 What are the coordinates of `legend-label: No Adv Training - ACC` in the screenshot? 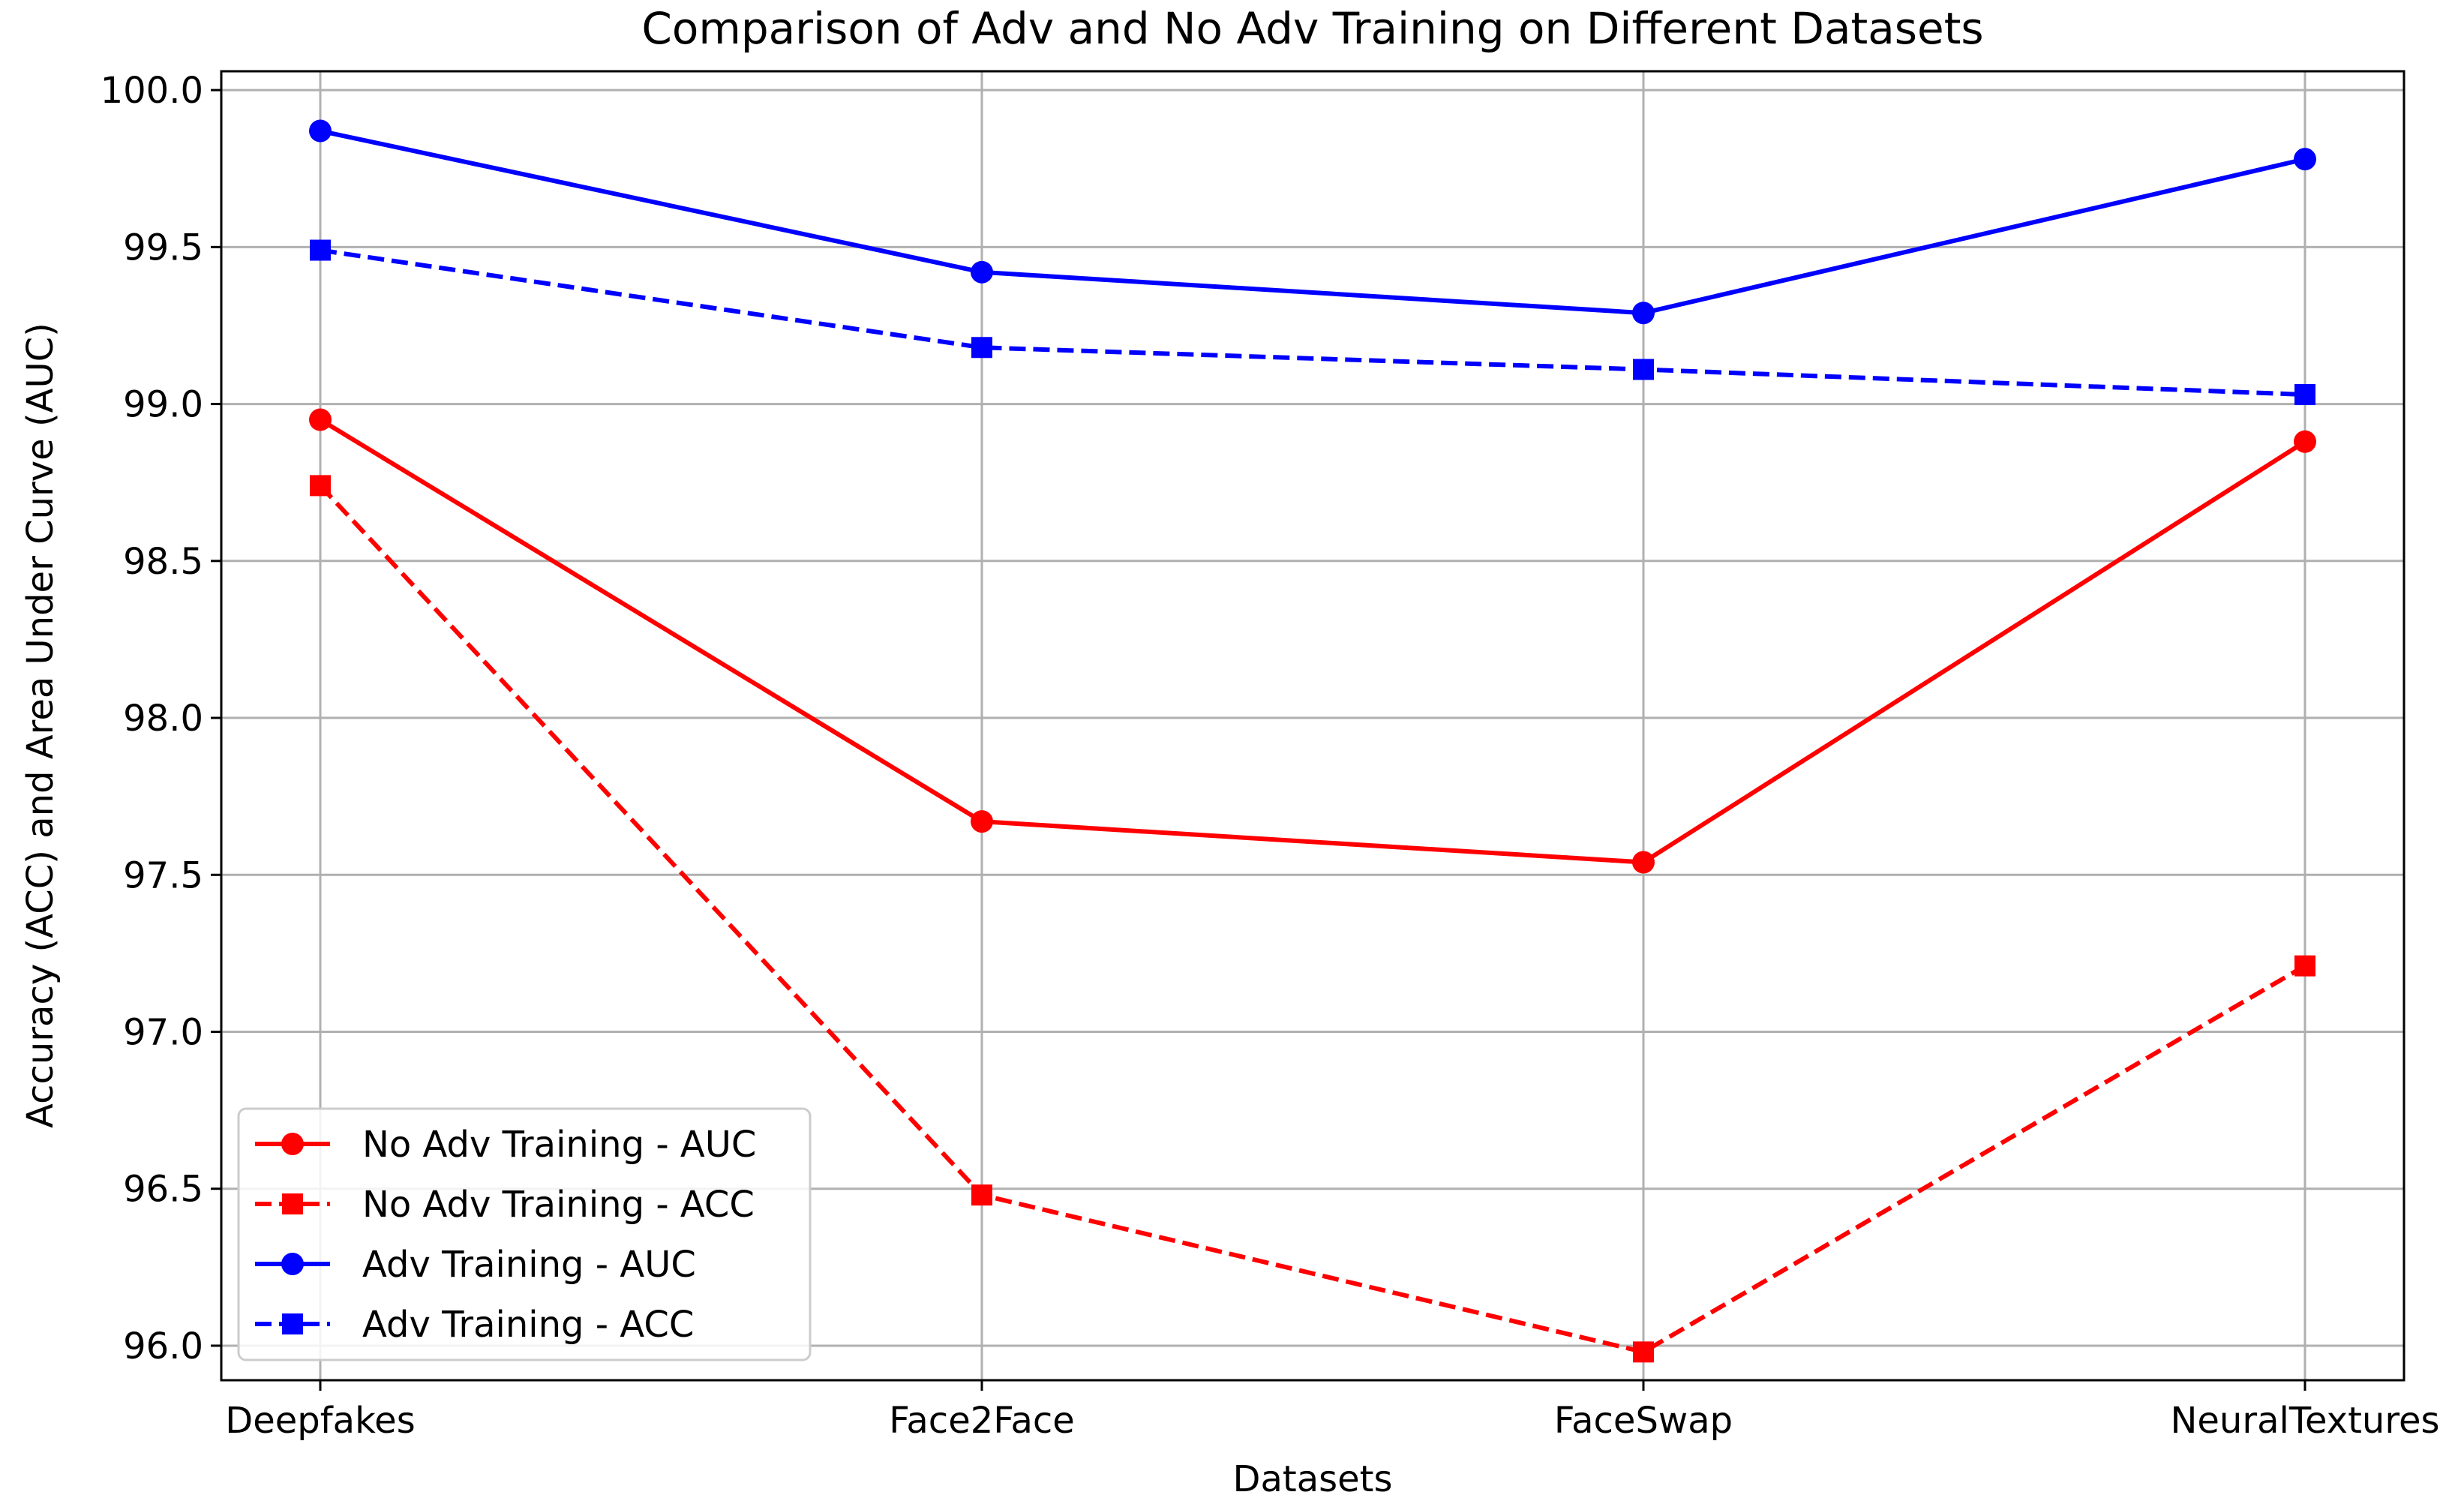 It's located at (558, 1205).